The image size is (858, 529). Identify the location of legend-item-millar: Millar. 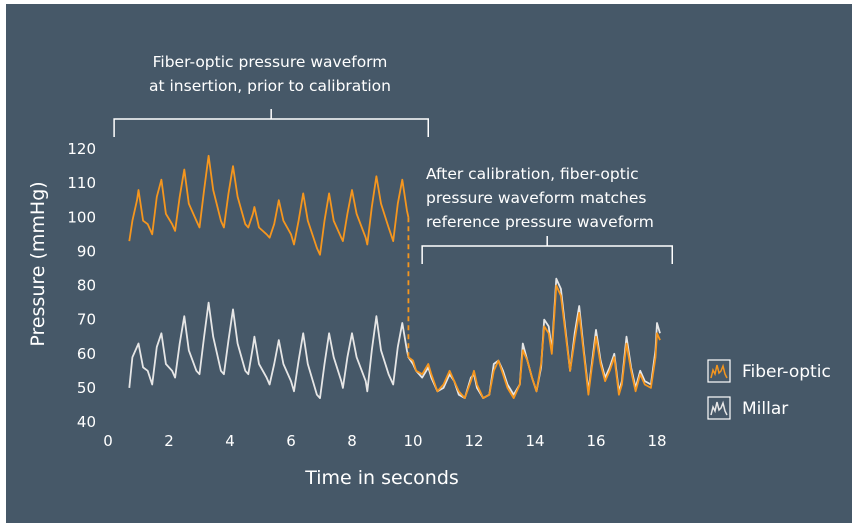
(747, 408).